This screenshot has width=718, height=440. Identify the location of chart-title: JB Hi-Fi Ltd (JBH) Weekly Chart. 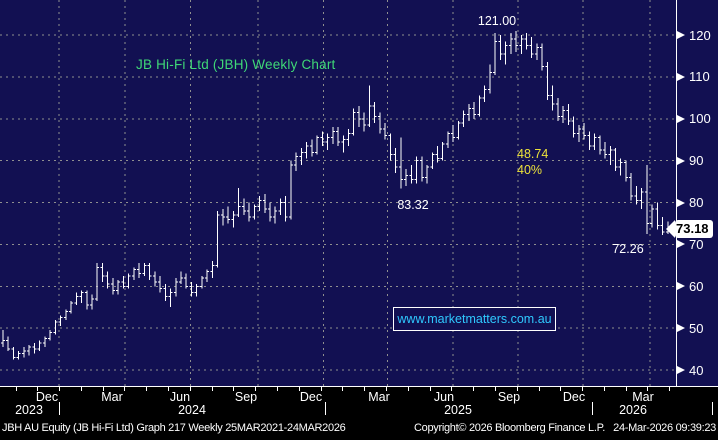
(236, 64).